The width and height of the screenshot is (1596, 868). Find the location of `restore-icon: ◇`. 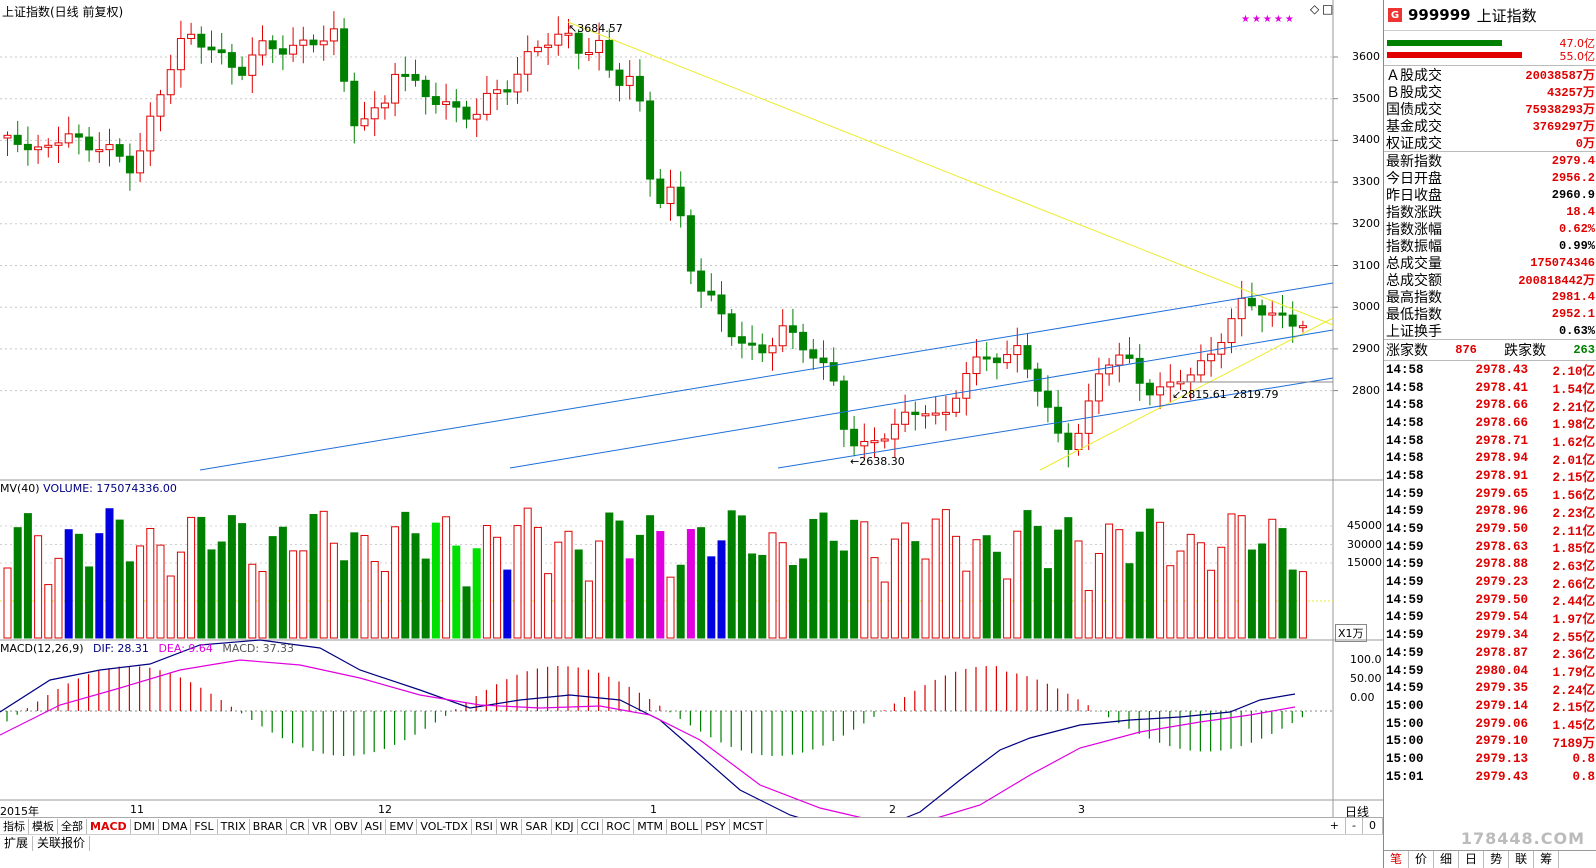

restore-icon: ◇ is located at coordinates (1315, 9).